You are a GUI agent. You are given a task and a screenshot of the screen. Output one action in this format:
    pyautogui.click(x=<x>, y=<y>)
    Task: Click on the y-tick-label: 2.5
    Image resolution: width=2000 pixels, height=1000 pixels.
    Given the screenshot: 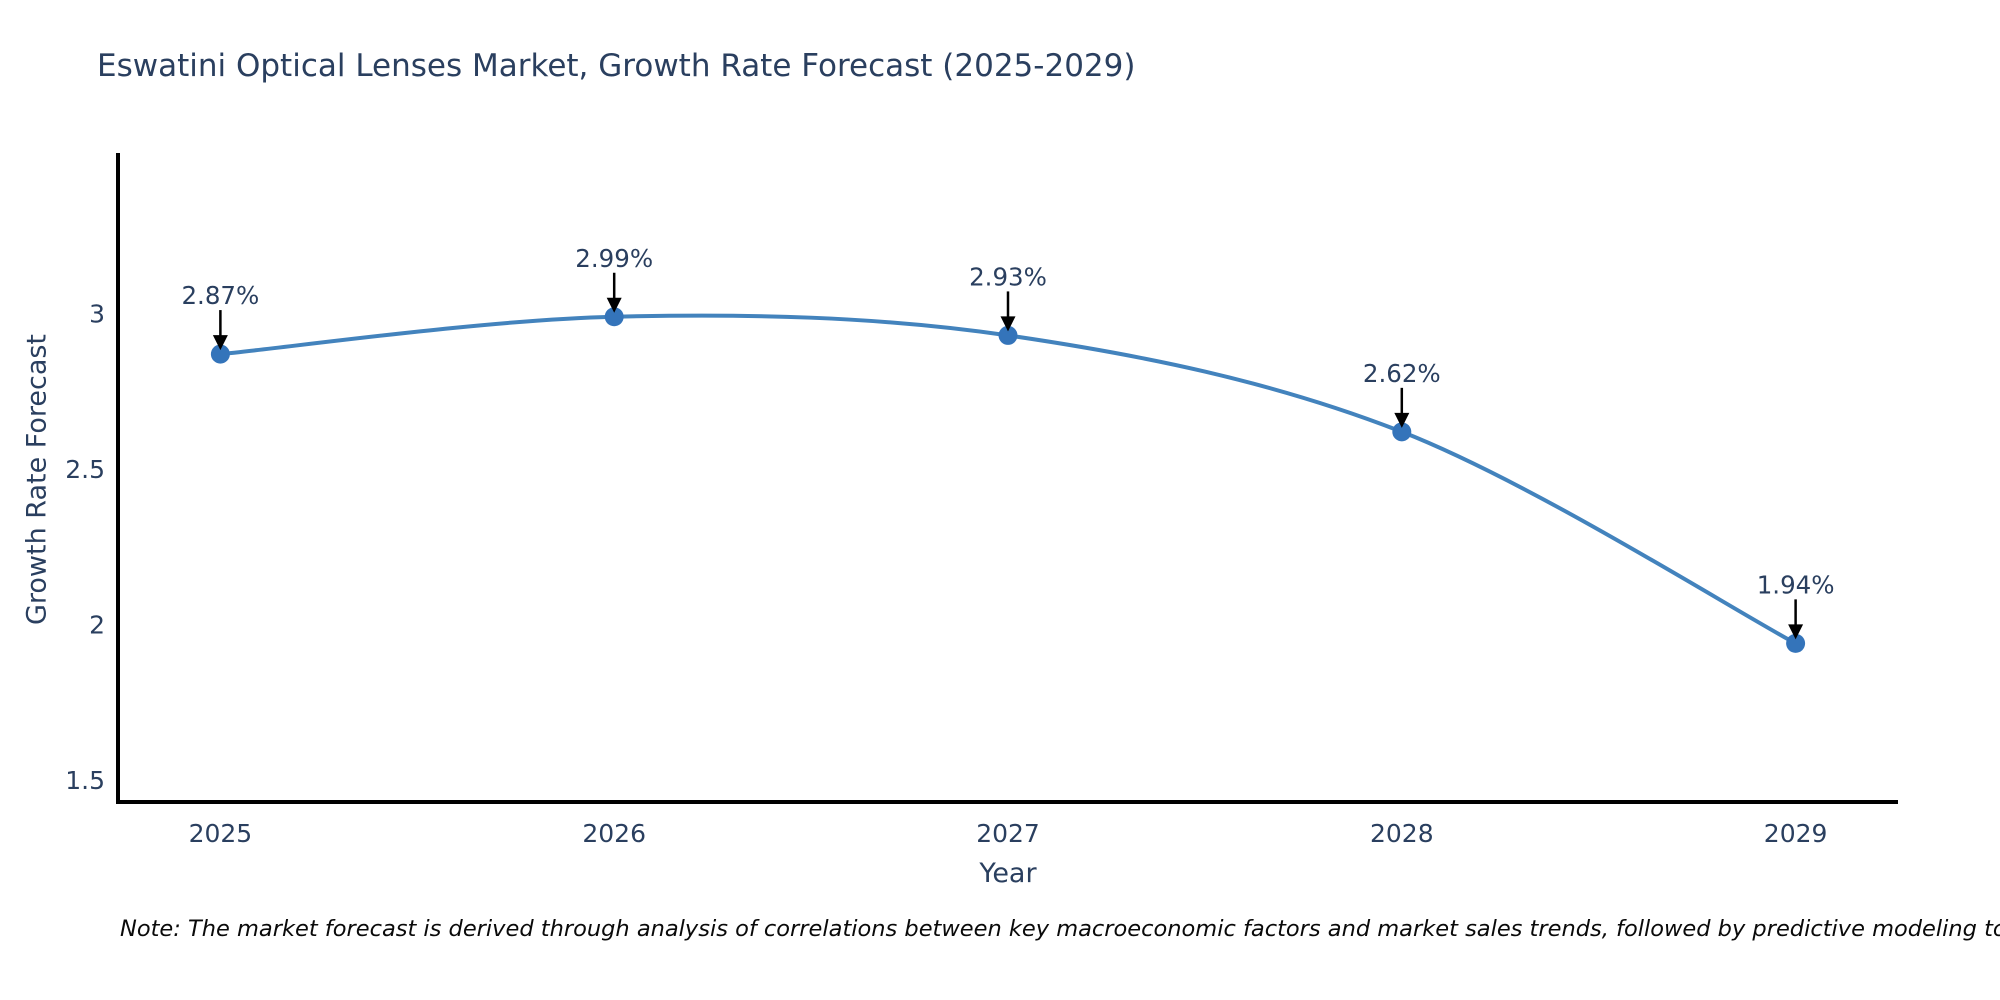 What is the action you would take?
    pyautogui.click(x=85, y=469)
    